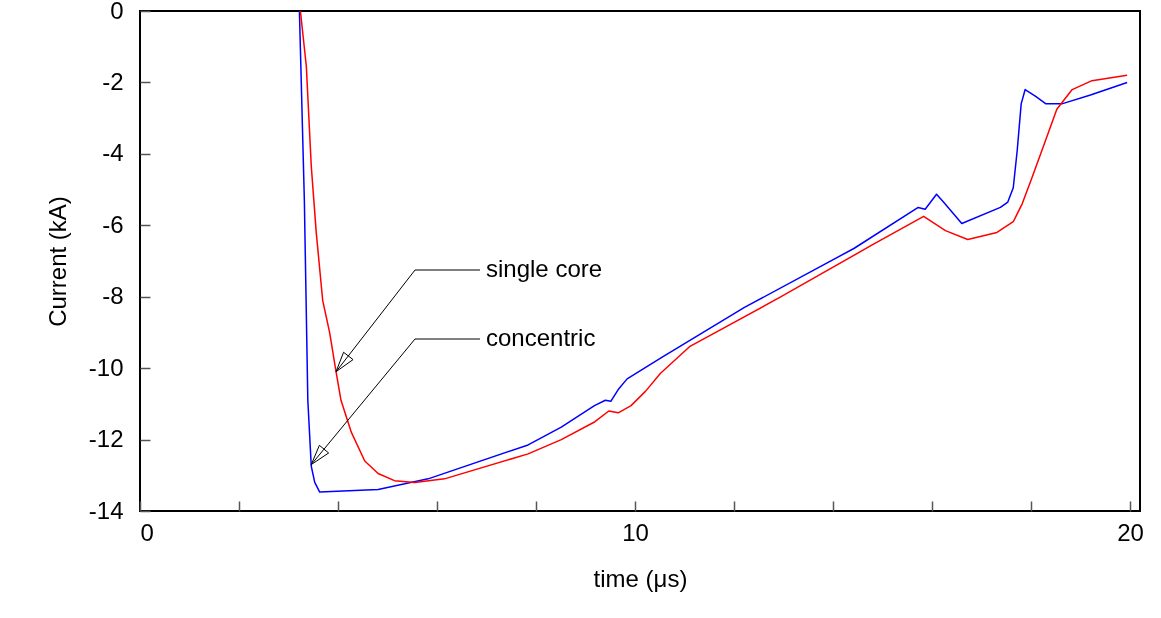 The image size is (1161, 618). What do you see at coordinates (541, 337) in the screenshot?
I see `annotation: concentric` at bounding box center [541, 337].